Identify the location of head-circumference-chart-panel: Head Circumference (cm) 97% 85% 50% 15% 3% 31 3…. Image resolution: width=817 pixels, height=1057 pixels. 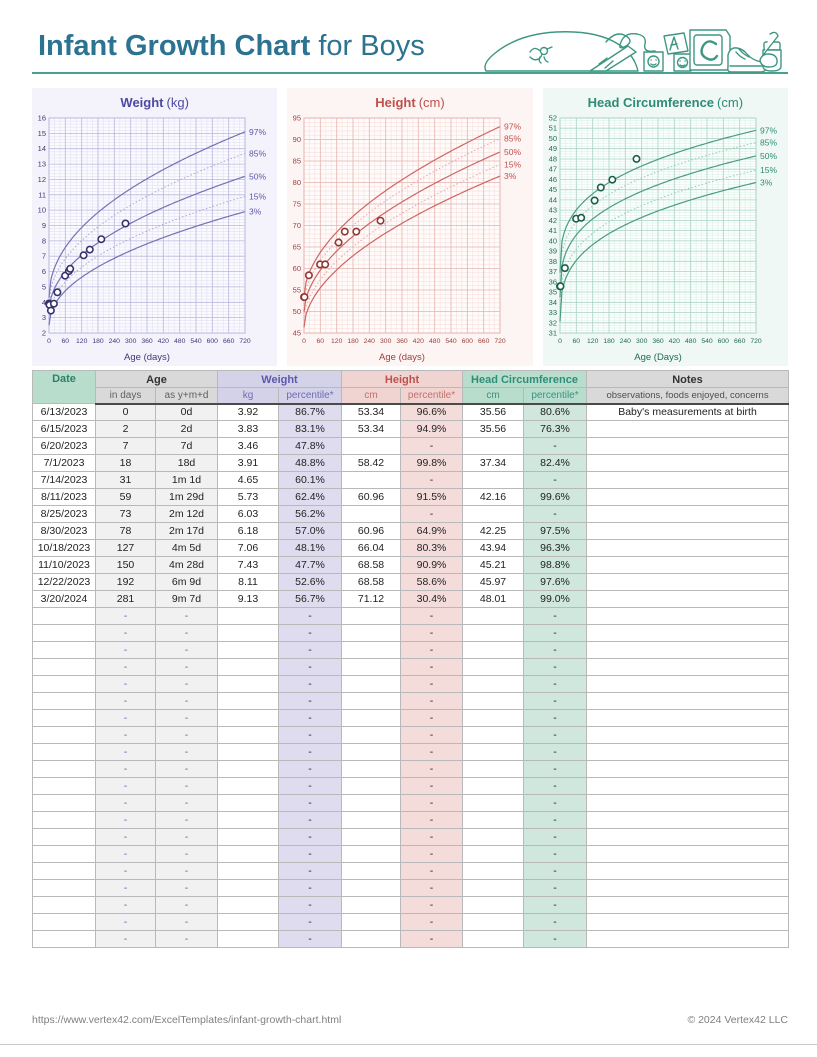
(665, 227).